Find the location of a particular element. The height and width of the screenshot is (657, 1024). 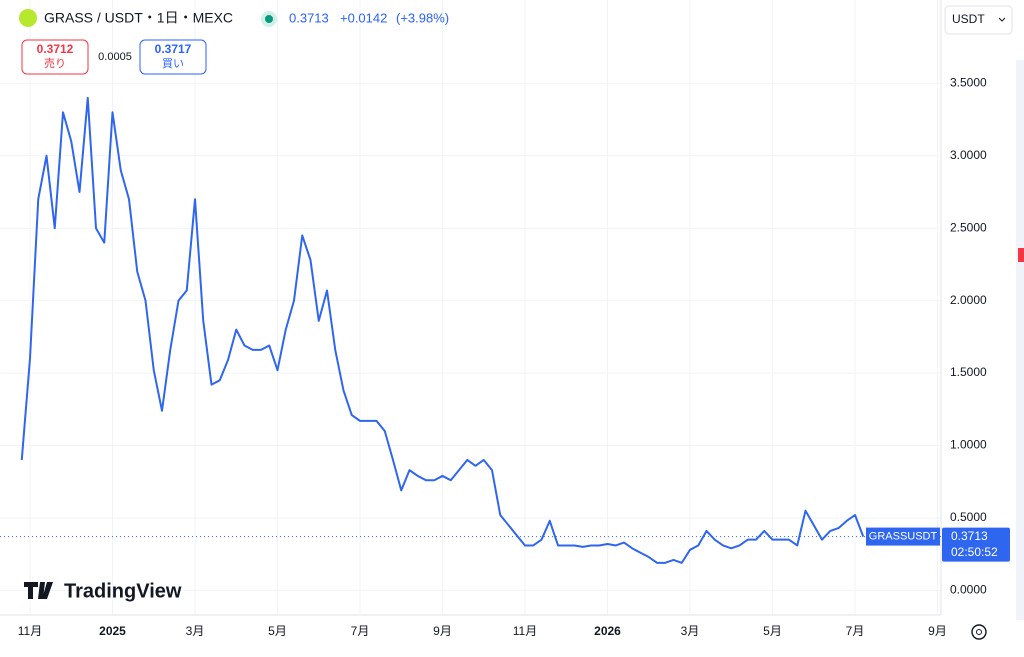

buy-label: 買い is located at coordinates (173, 63).